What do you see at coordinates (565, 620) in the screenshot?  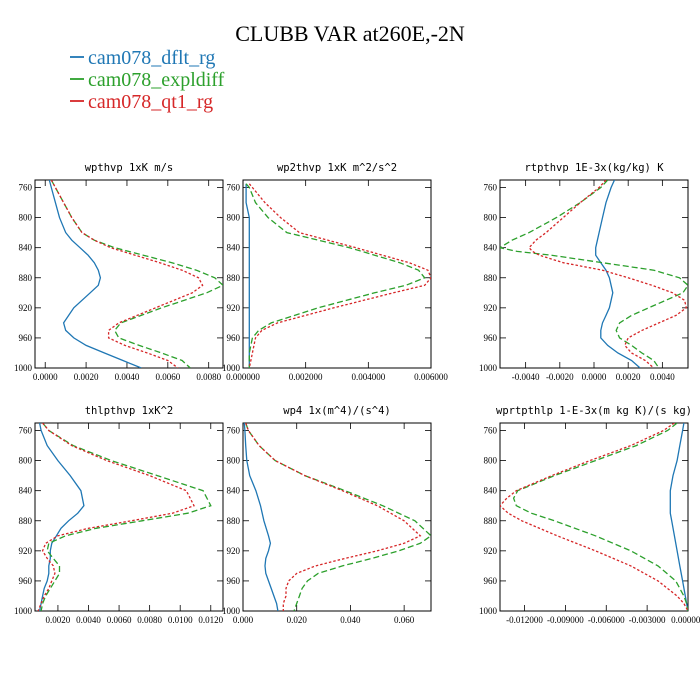 I see `x-tick-label: -0.009000` at bounding box center [565, 620].